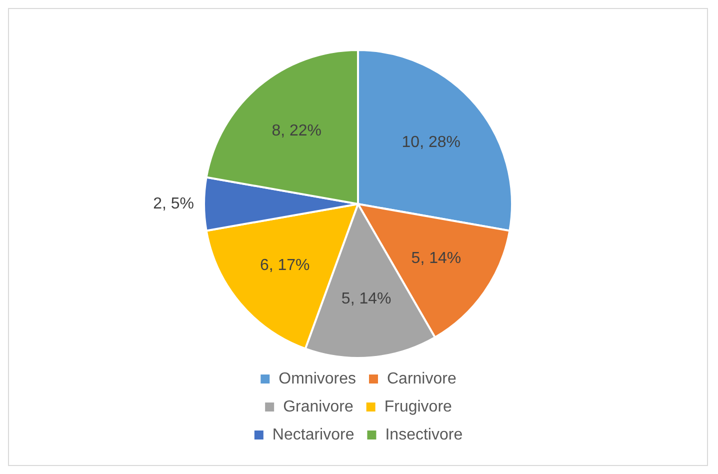 This screenshot has height=474, width=718. I want to click on legend-label: Carnivore, so click(421, 379).